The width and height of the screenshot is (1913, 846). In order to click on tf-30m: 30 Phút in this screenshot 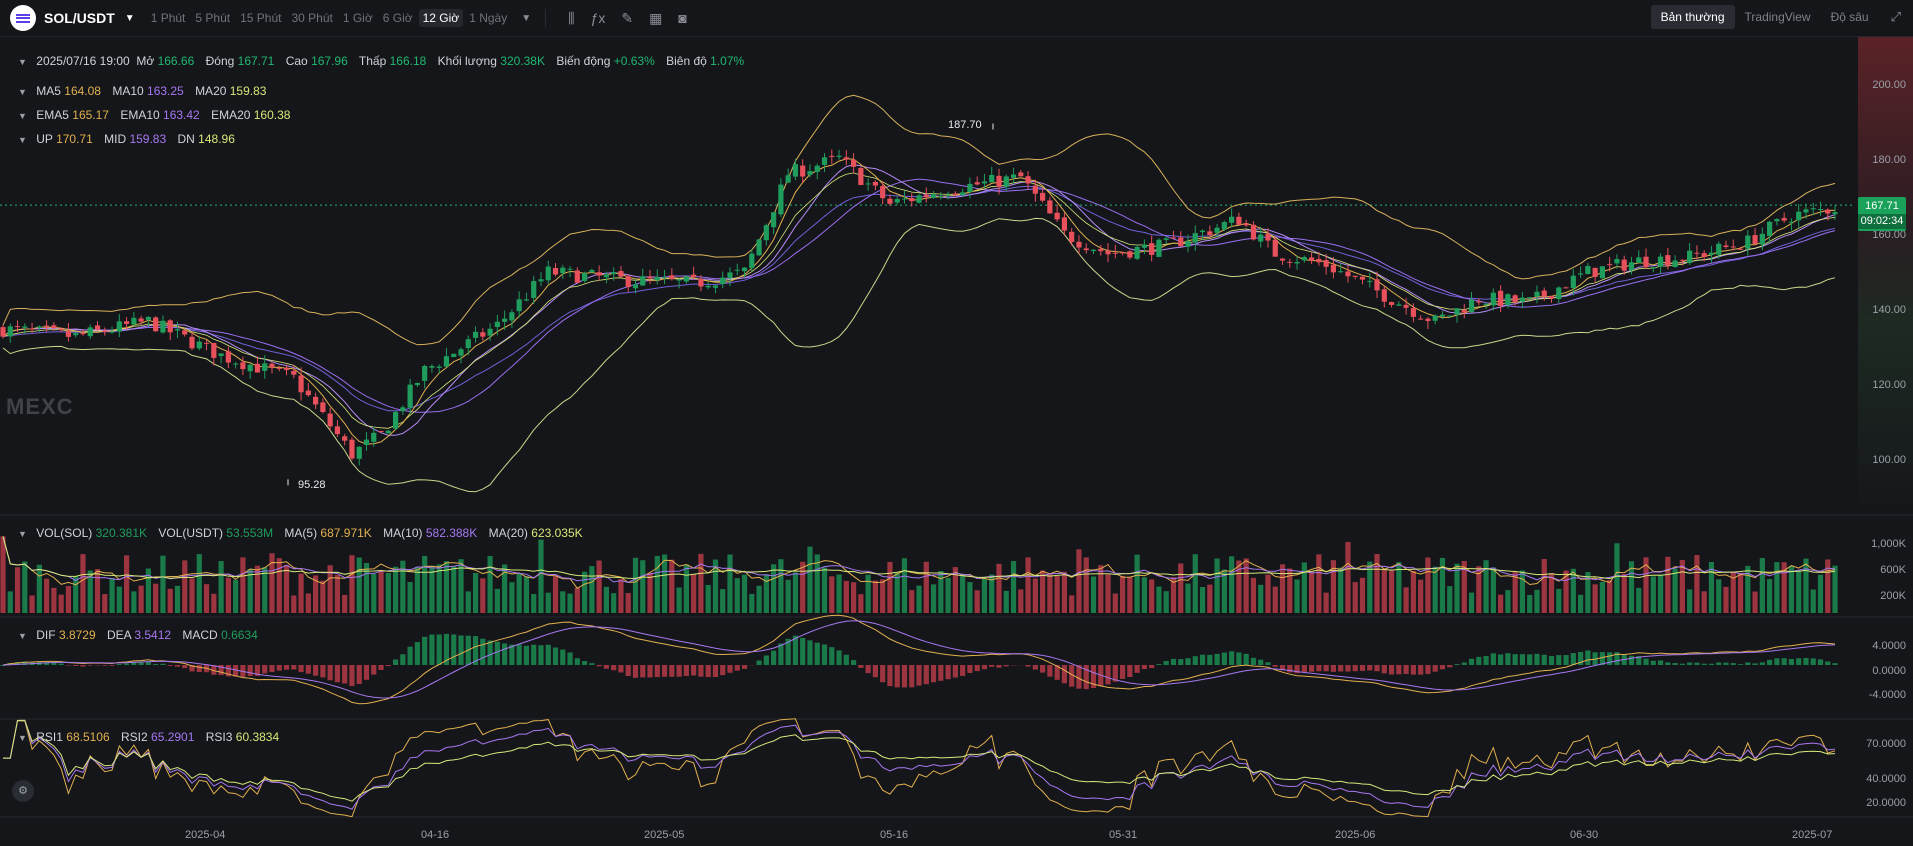, I will do `click(312, 18)`.